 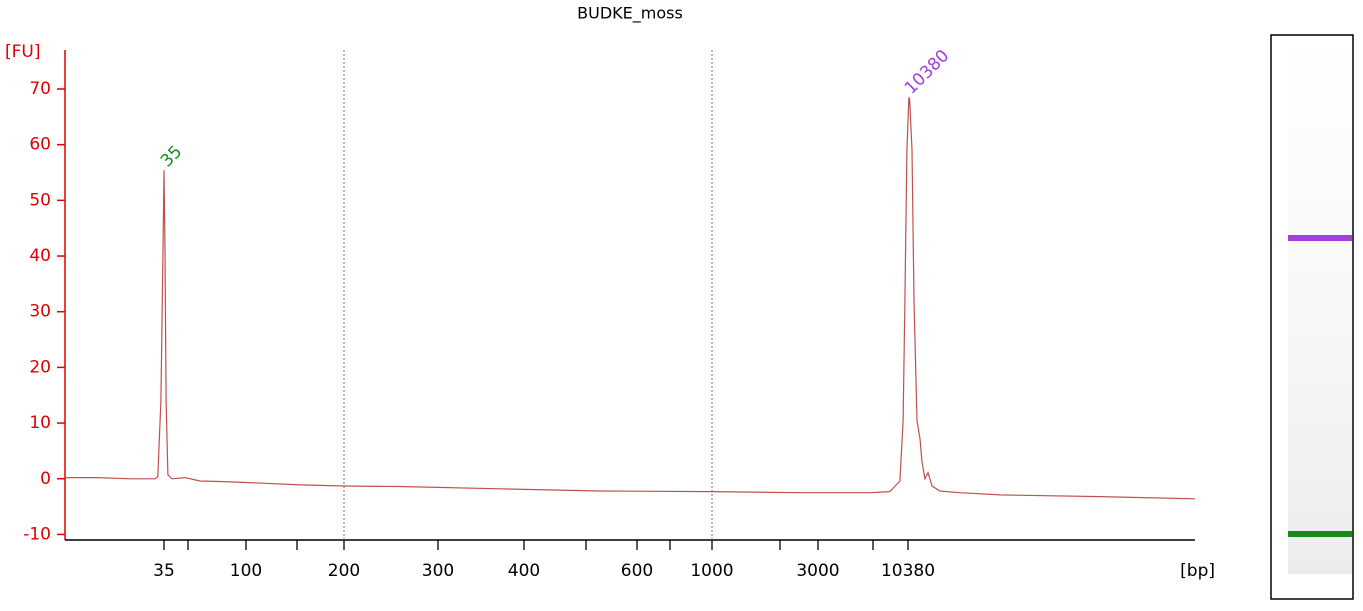 What do you see at coordinates (817, 571) in the screenshot?
I see `x-tick-label: 3000` at bounding box center [817, 571].